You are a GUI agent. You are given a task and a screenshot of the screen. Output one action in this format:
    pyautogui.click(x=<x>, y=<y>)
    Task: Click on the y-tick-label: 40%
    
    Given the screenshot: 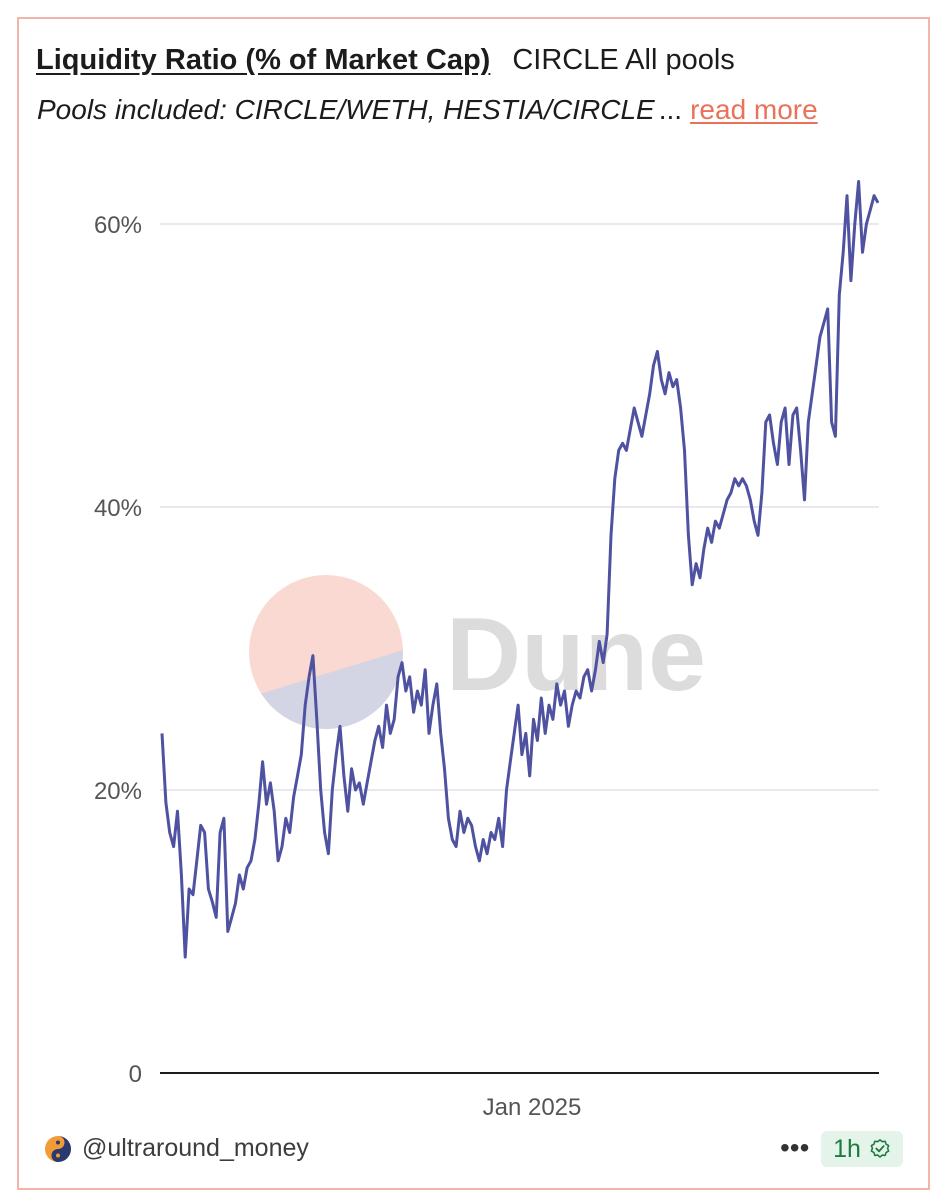 What is the action you would take?
    pyautogui.click(x=118, y=508)
    